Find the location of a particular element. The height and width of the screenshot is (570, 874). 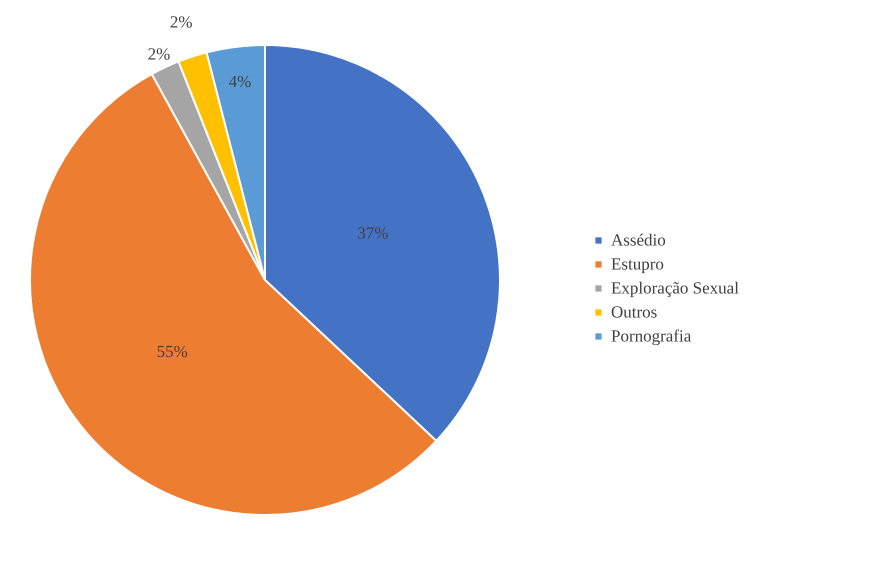

legend-label: Pornografia is located at coordinates (651, 336).